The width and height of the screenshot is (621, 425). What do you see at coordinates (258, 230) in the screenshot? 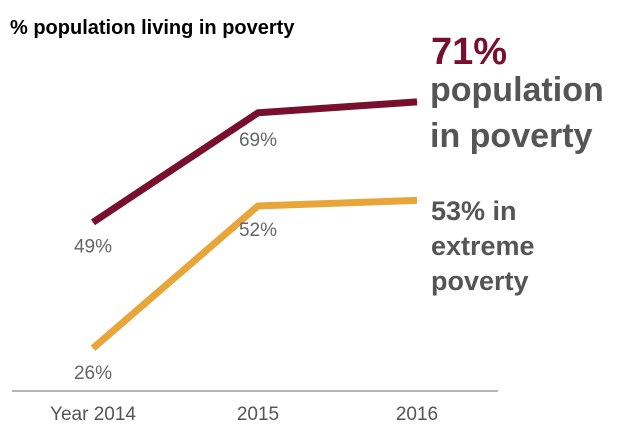
I see `data-label: 52%` at bounding box center [258, 230].